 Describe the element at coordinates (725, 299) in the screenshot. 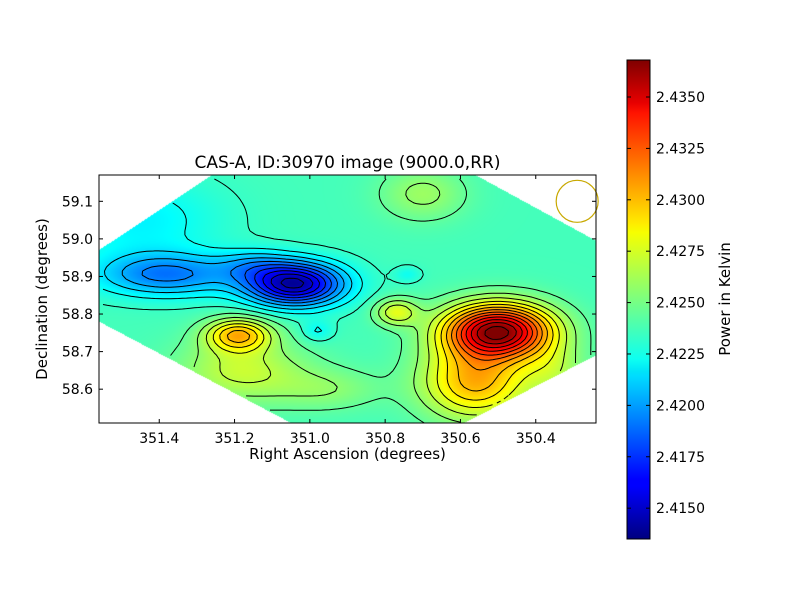

I see `colorbar-label: Power in Kelvin` at that location.